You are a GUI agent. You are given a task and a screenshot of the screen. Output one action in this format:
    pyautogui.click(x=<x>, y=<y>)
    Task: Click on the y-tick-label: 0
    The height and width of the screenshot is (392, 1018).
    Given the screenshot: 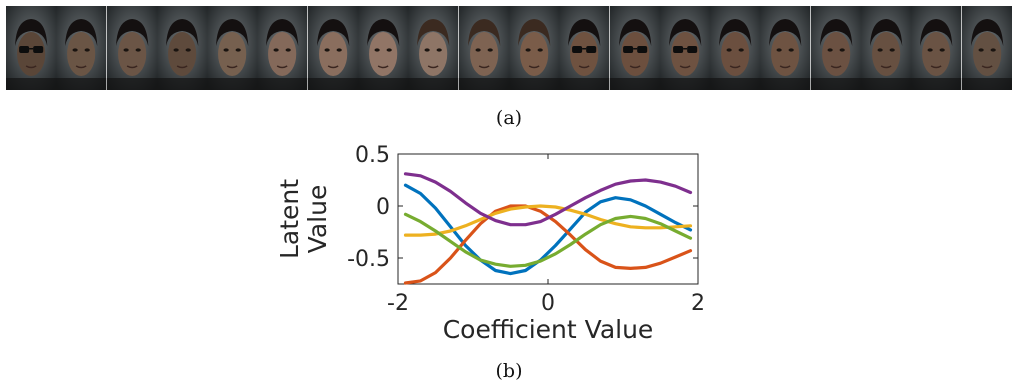 What is the action you would take?
    pyautogui.click(x=383, y=207)
    